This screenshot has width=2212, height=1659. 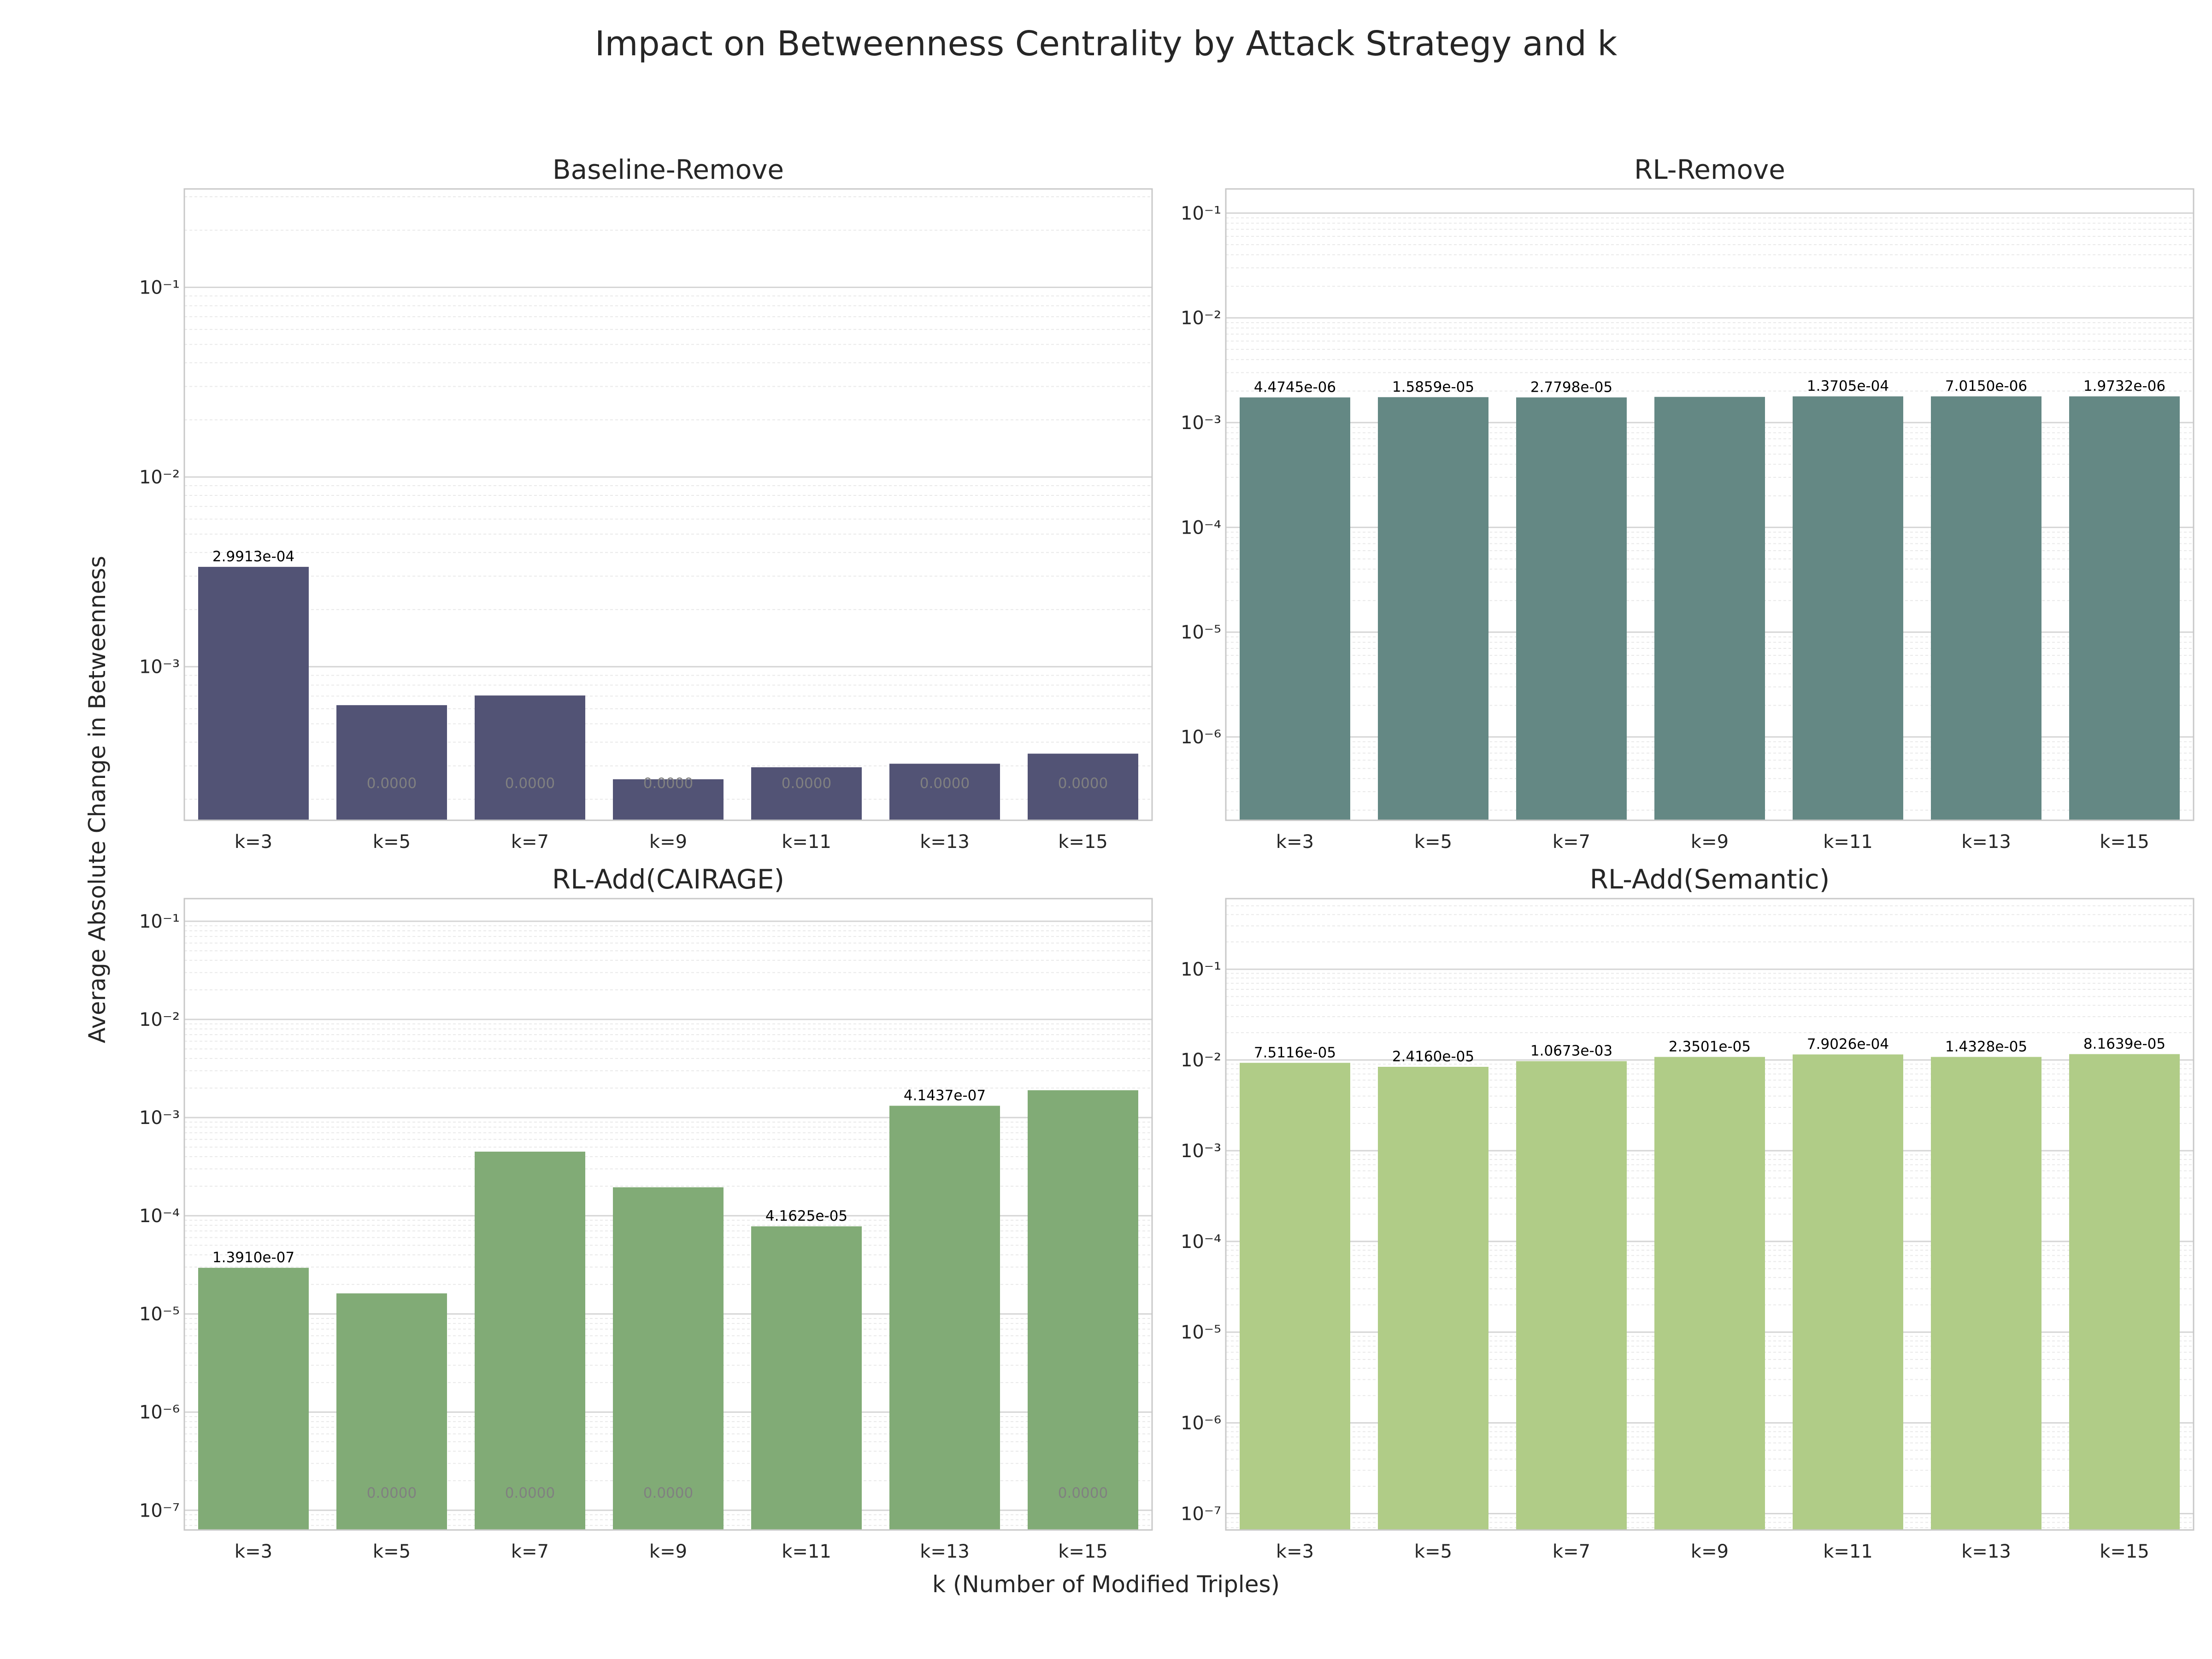 I want to click on bar-value-label: 2.4160e-05, so click(x=1433, y=1056).